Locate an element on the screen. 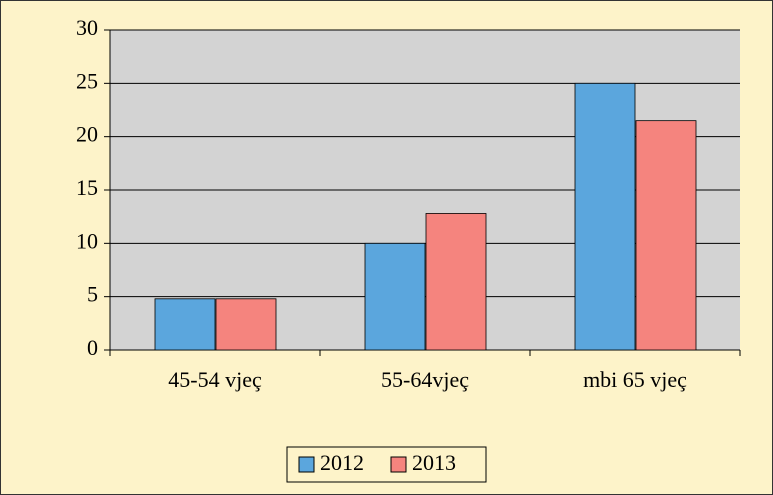  legend-box is located at coordinates (386, 464).